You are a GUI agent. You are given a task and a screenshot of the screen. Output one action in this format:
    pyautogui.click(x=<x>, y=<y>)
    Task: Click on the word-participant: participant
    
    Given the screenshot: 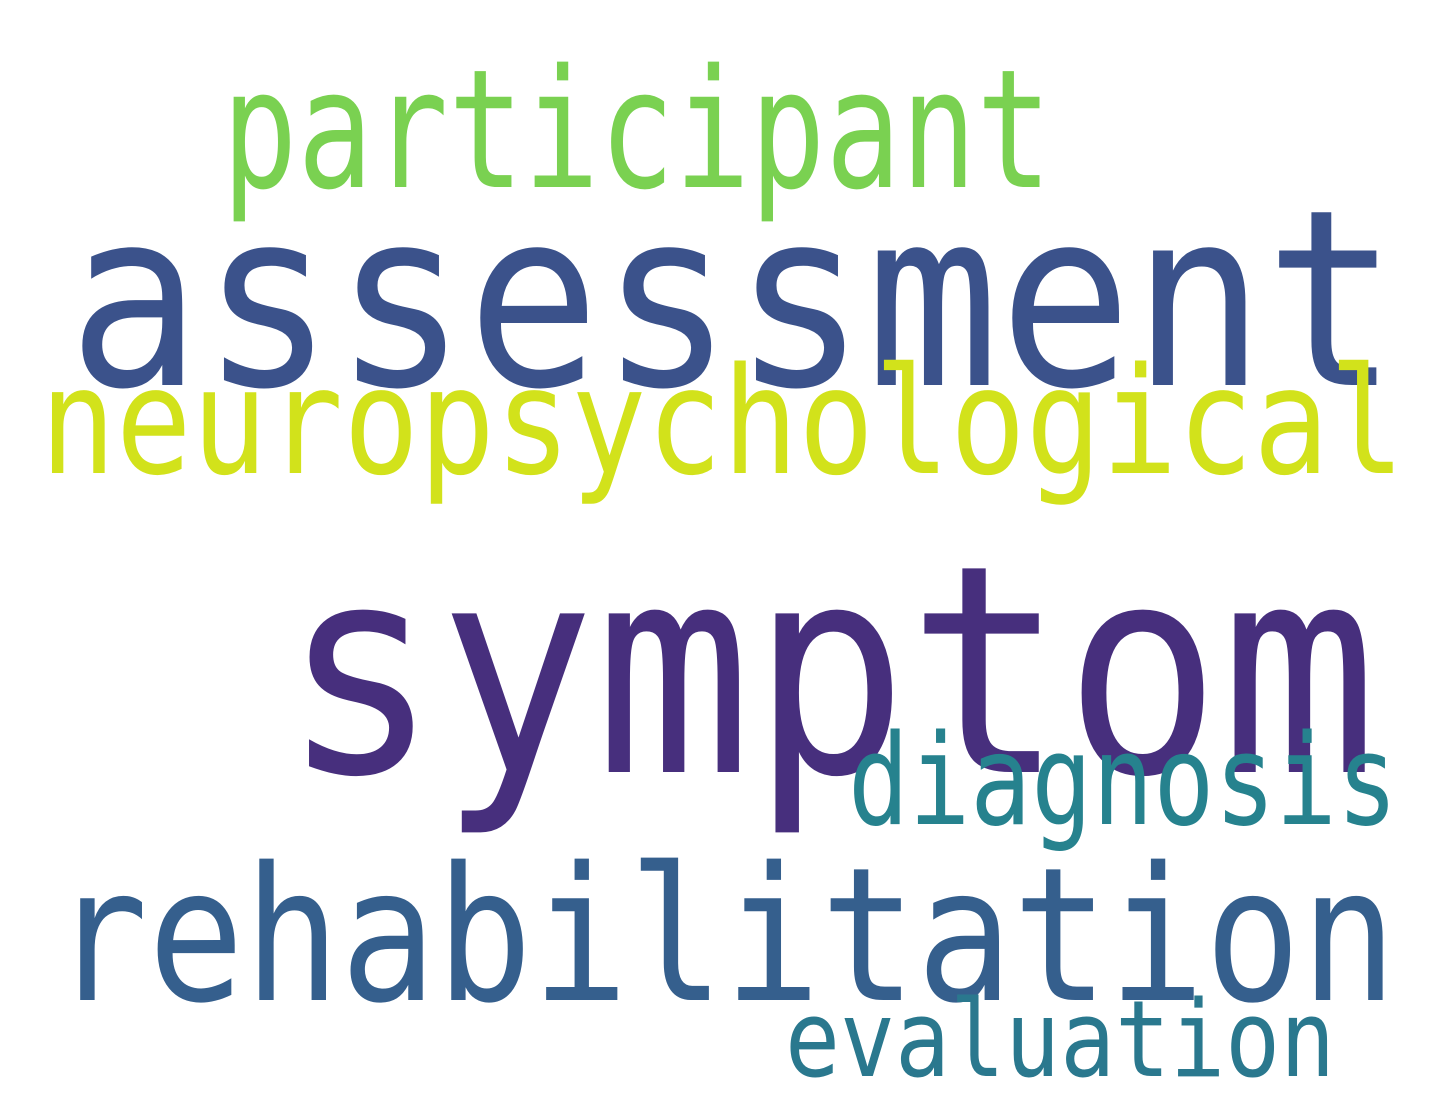 What is the action you would take?
    pyautogui.click(x=637, y=130)
    